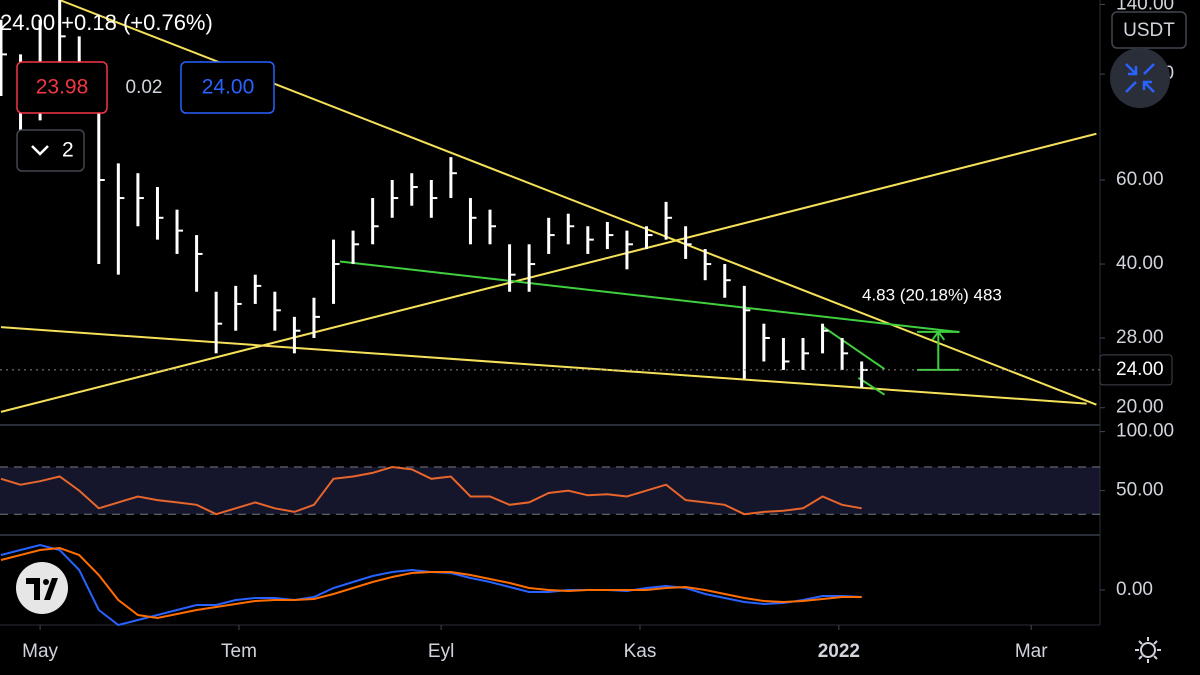 Image resolution: width=1200 pixels, height=675 pixels. I want to click on measure-arrow, so click(938, 350).